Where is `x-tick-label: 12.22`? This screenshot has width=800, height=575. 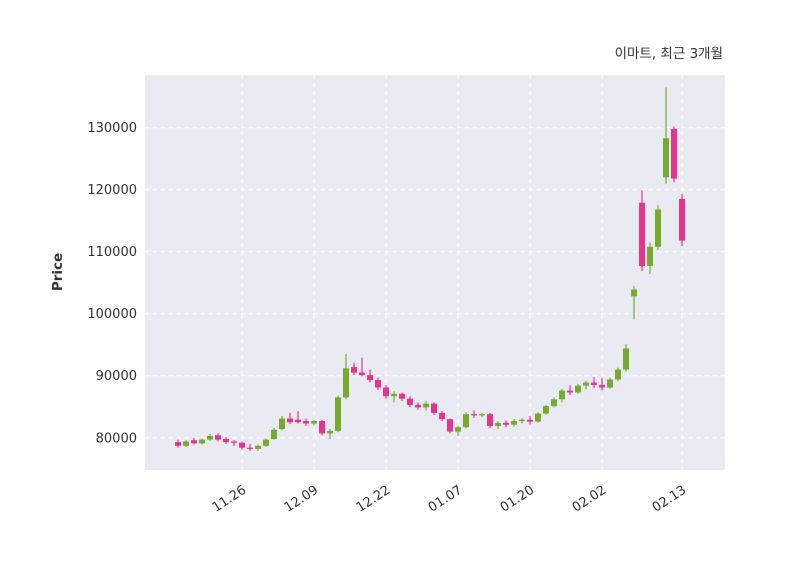
x-tick-label: 12.22 is located at coordinates (373, 499).